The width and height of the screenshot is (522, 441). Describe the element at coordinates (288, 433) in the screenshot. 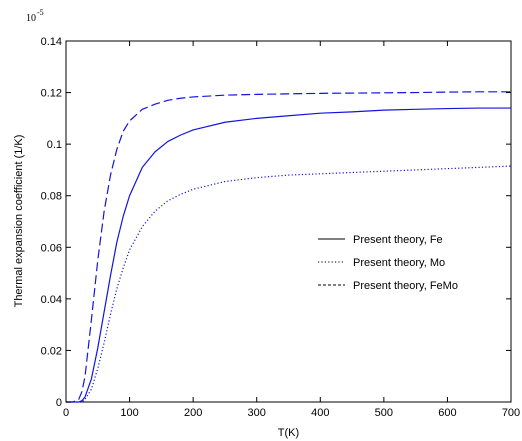

I see `x-axis-label: T(K)` at that location.